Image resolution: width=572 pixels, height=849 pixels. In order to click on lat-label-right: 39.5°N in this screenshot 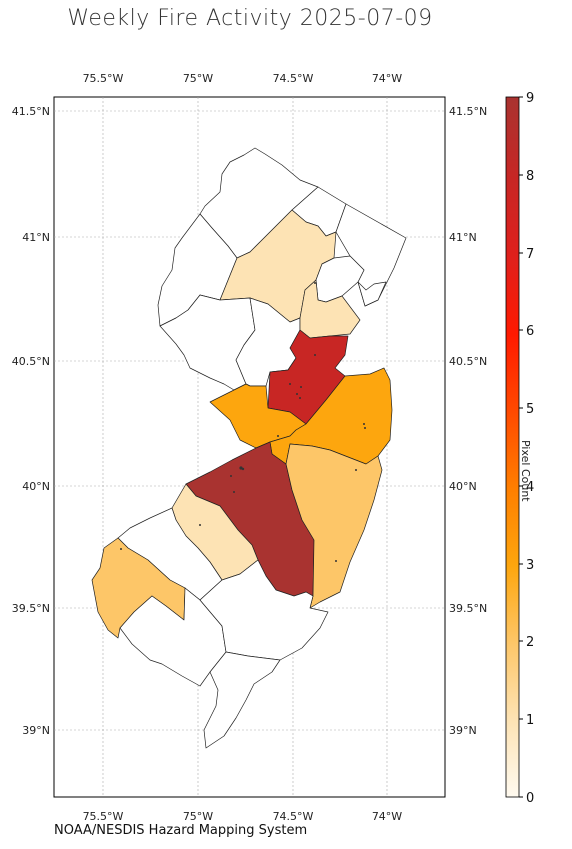, I will do `click(468, 608)`.